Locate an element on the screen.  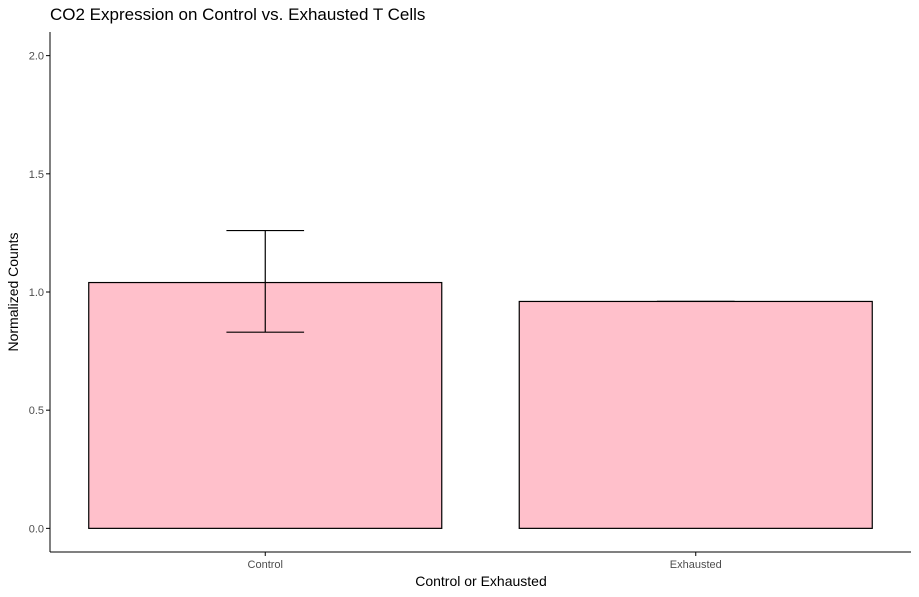
y-tick-label: 0.5 is located at coordinates (36, 411).